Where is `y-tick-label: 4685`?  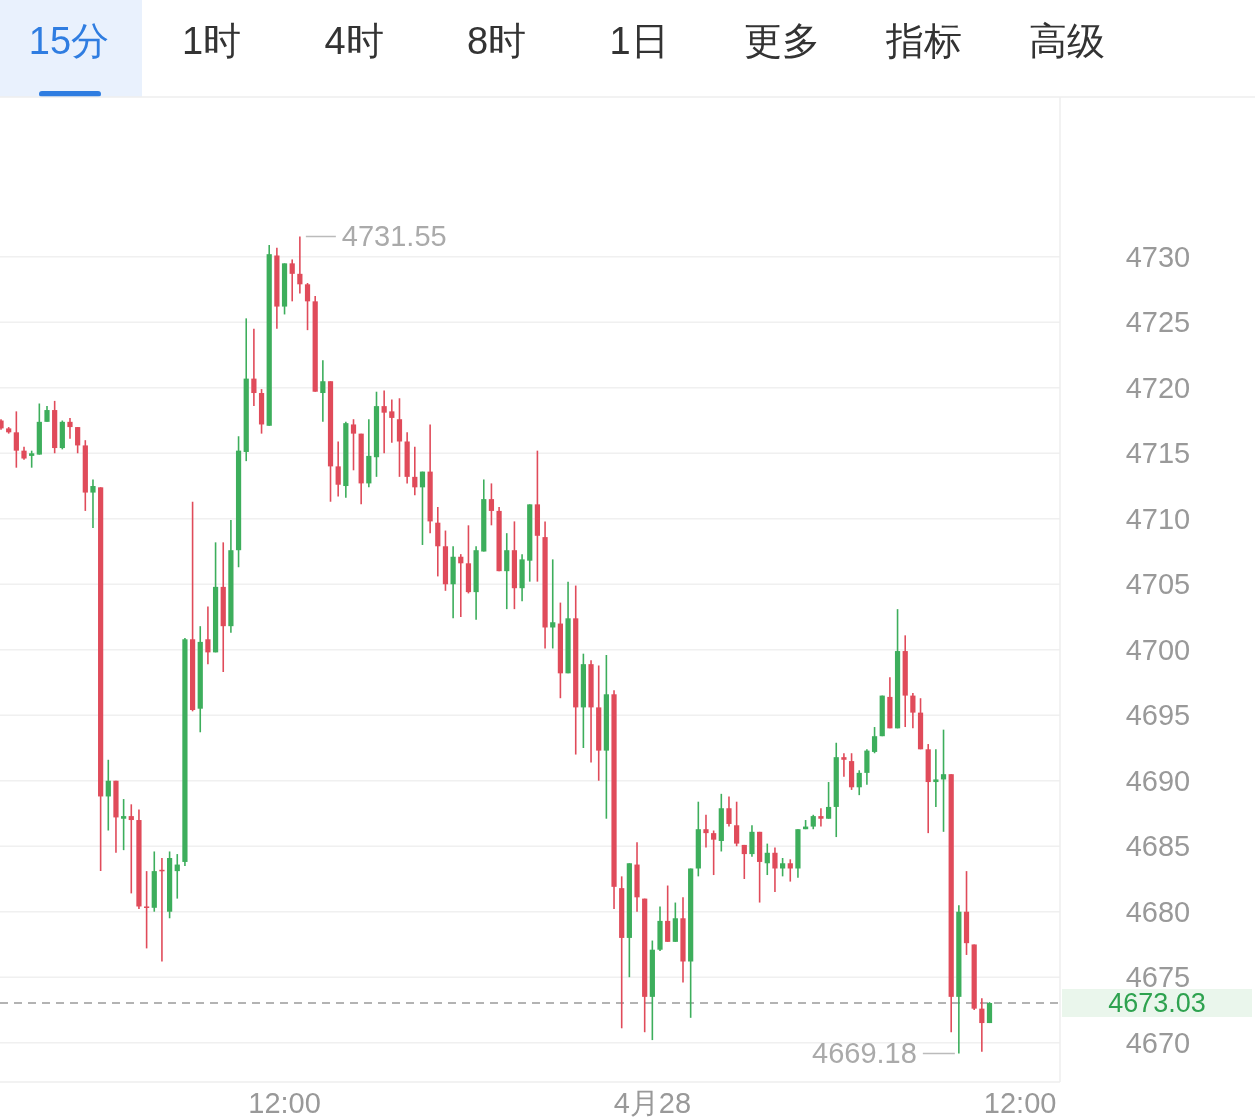 y-tick-label: 4685 is located at coordinates (1158, 846).